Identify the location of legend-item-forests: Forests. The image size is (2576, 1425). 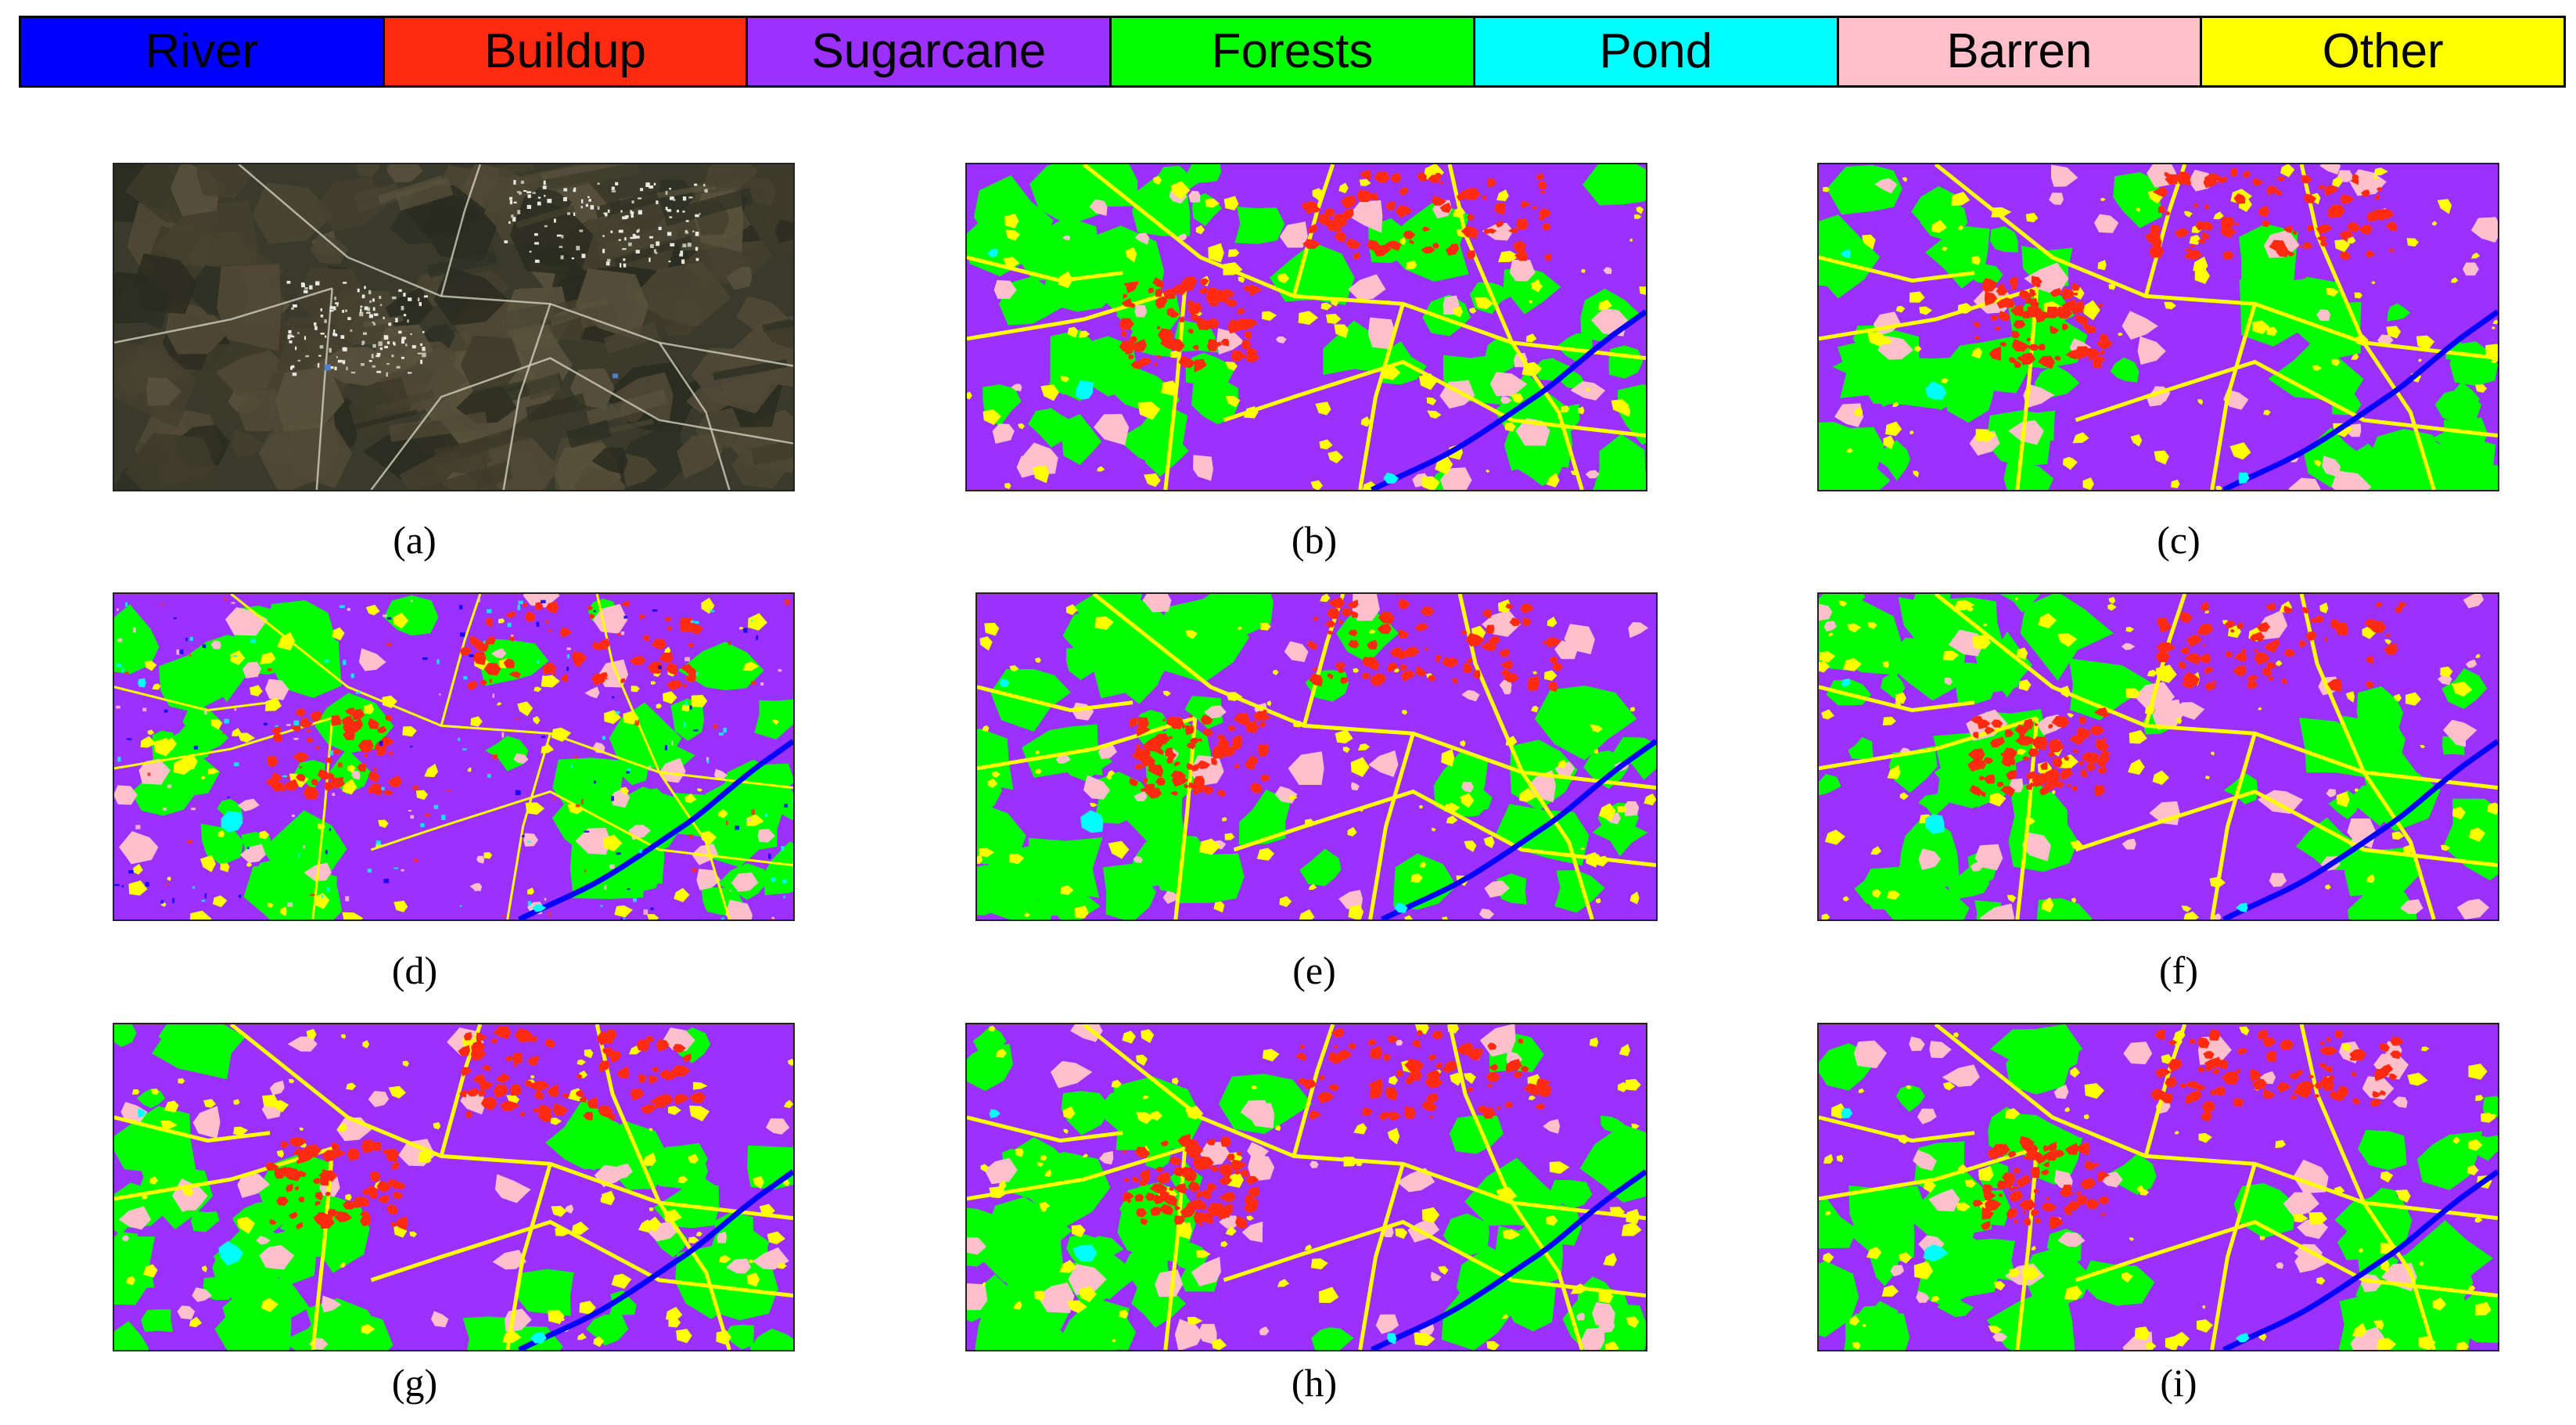
(1293, 51).